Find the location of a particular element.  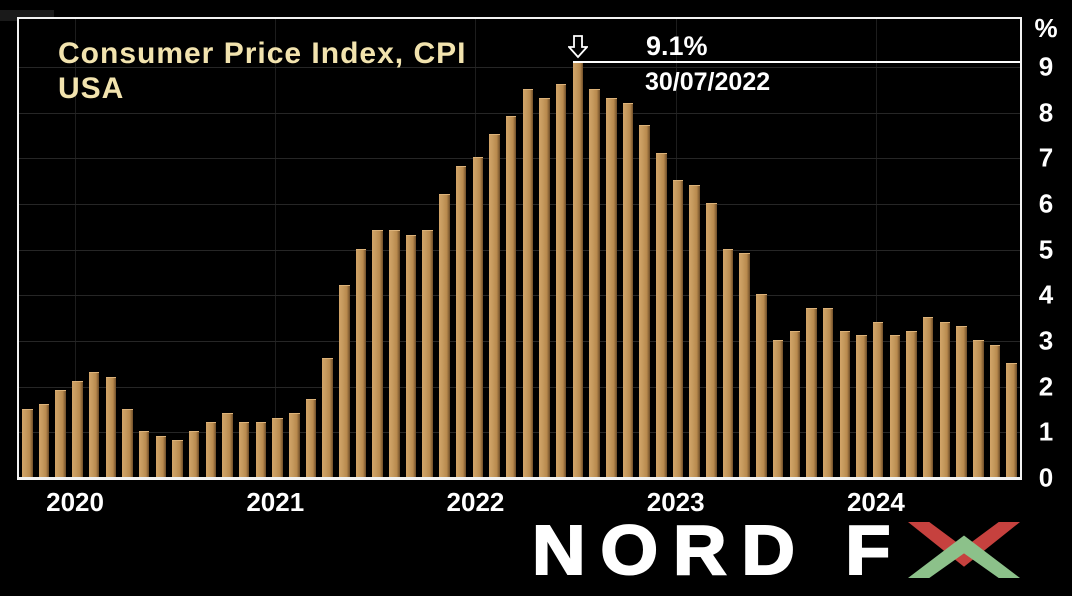

nordfx-logo-x-icon is located at coordinates (964, 550).